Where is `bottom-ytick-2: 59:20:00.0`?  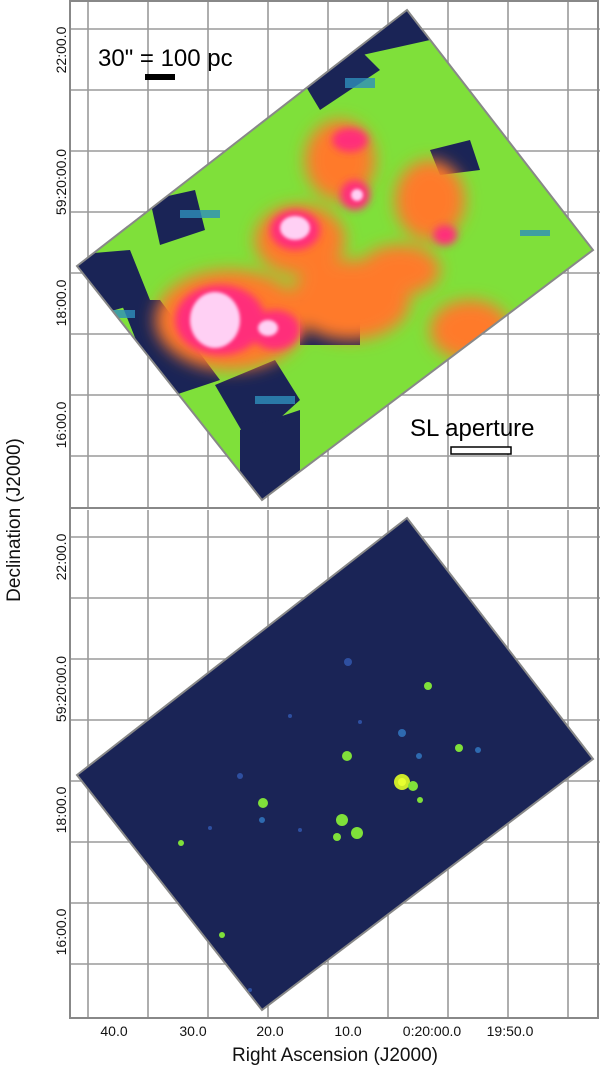
bottom-ytick-2: 59:20:00.0 is located at coordinates (61, 689).